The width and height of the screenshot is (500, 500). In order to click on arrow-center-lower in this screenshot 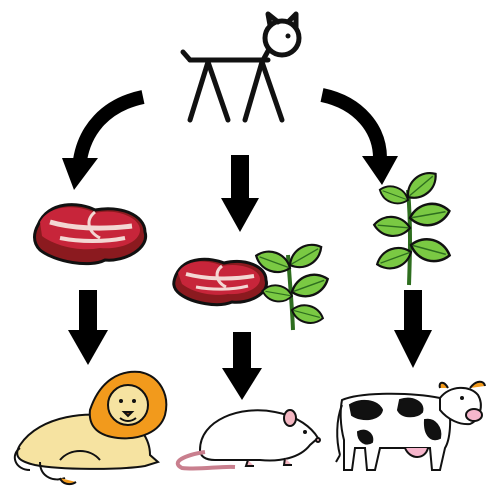, I will do `click(242, 366)`.